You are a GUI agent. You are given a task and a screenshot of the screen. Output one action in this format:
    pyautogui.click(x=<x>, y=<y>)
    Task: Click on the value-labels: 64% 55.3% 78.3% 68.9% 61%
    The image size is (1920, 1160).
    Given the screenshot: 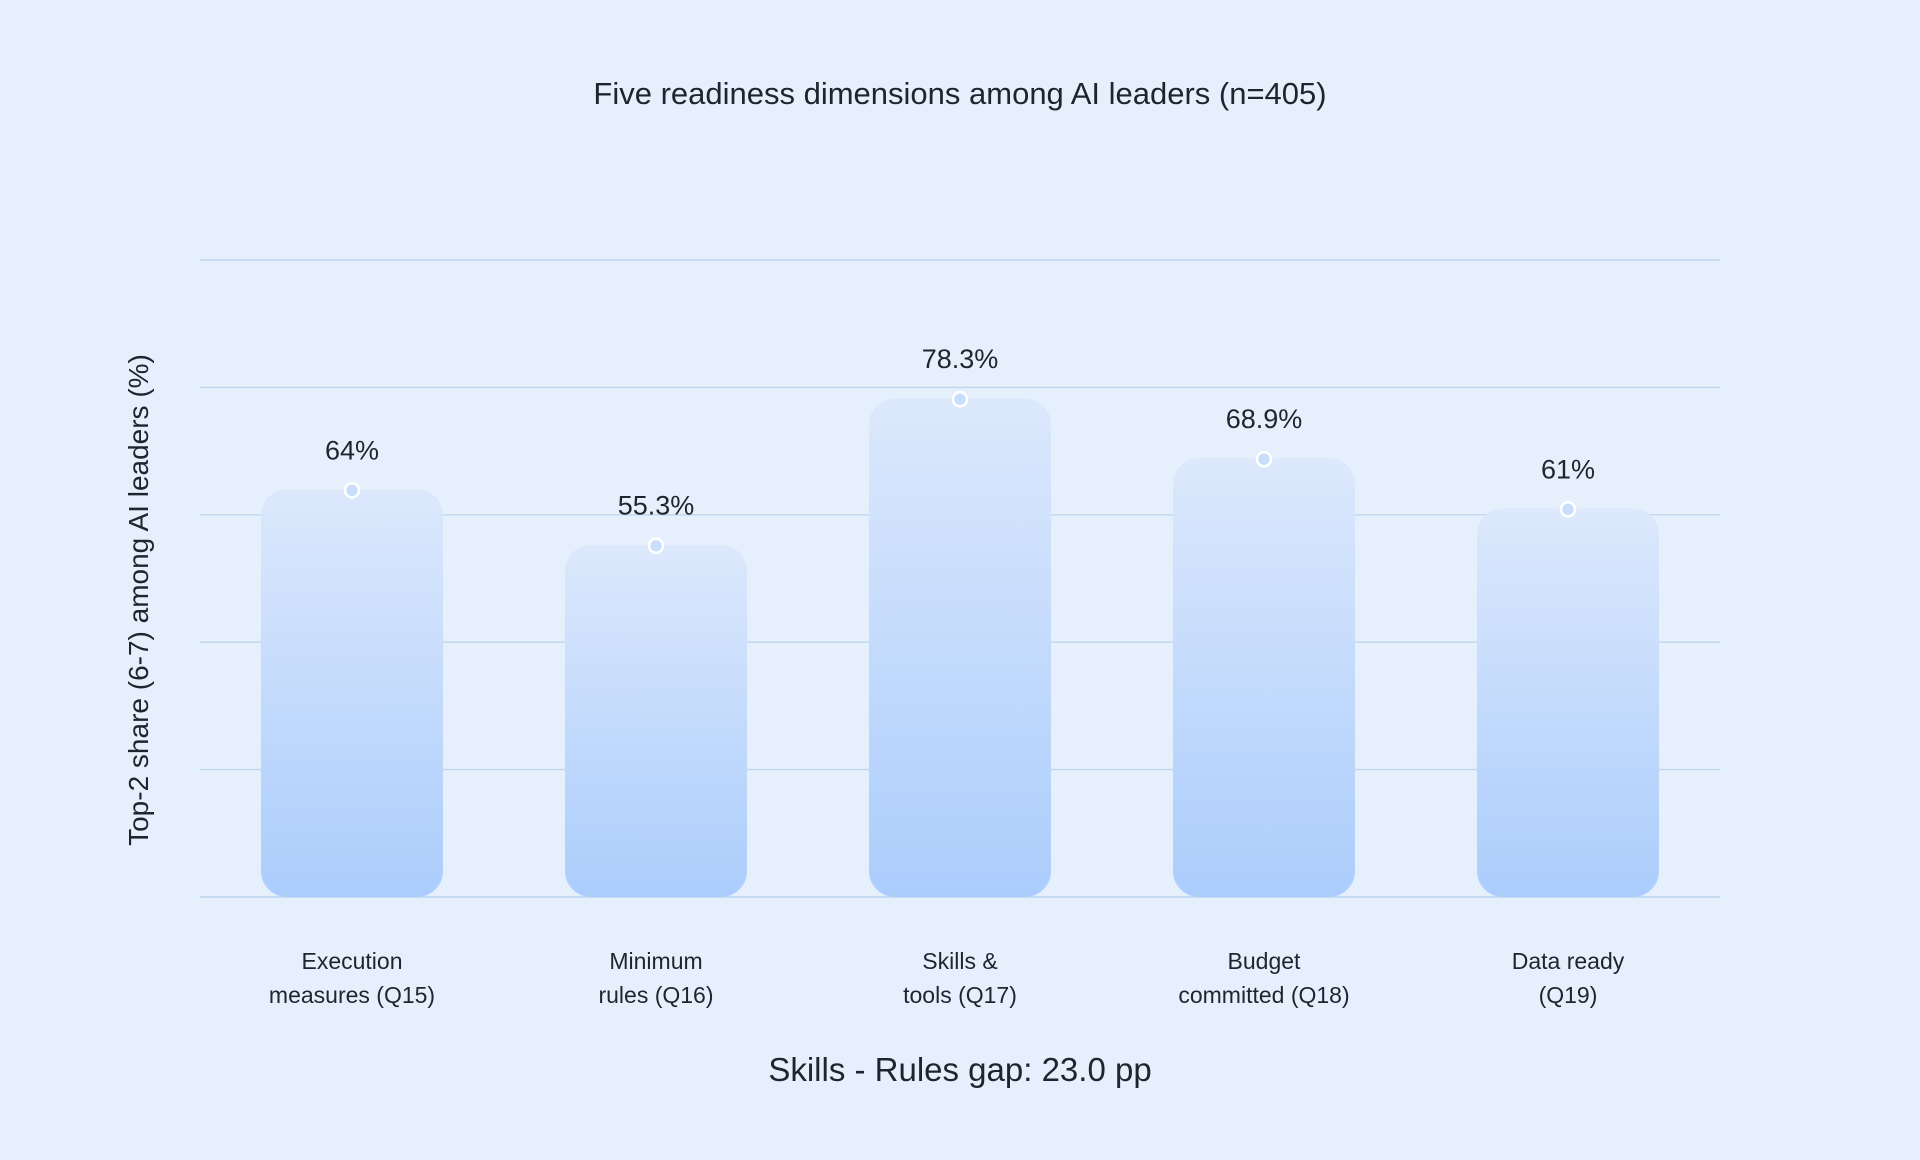 What is the action you would take?
    pyautogui.click(x=960, y=432)
    